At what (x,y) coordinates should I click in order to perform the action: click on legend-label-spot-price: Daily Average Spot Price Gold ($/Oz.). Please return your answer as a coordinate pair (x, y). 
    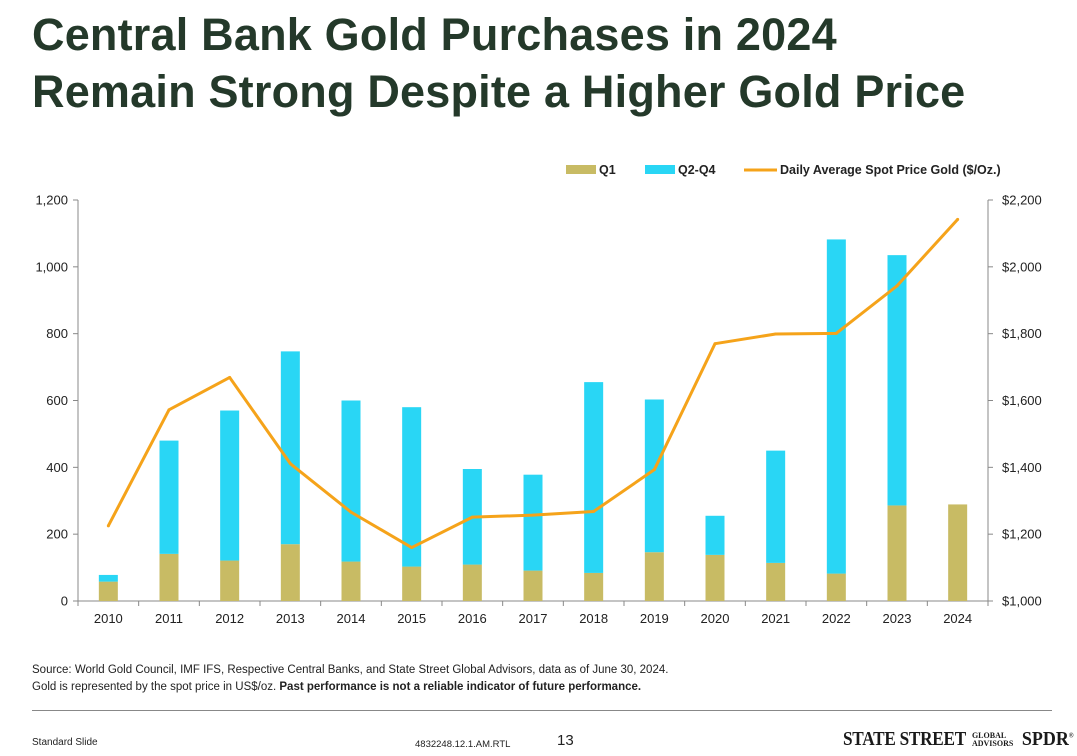
    Looking at the image, I should click on (890, 170).